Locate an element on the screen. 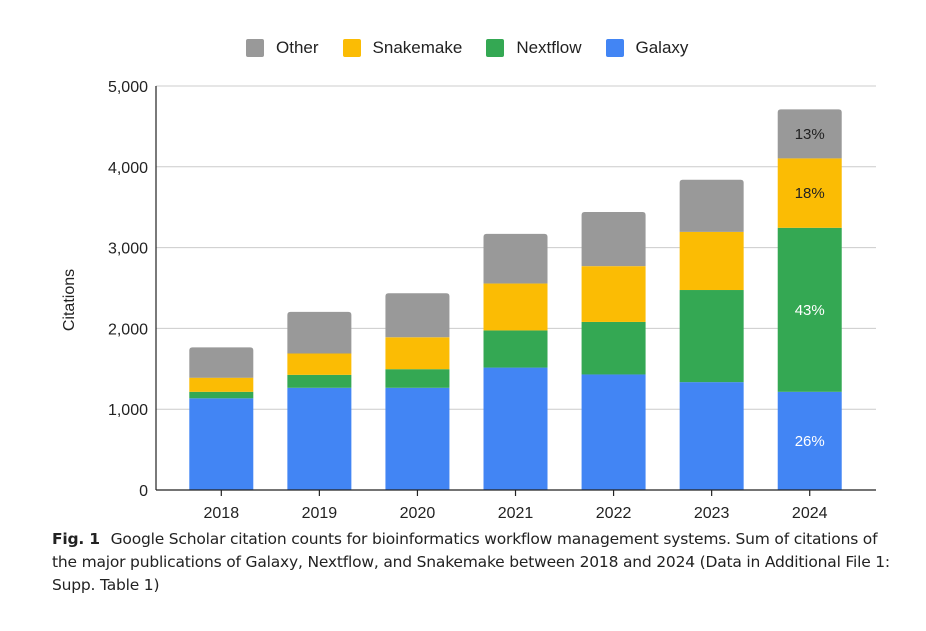  chart-legend: Other Snakemake Nextflow Galaxy is located at coordinates (479, 48).